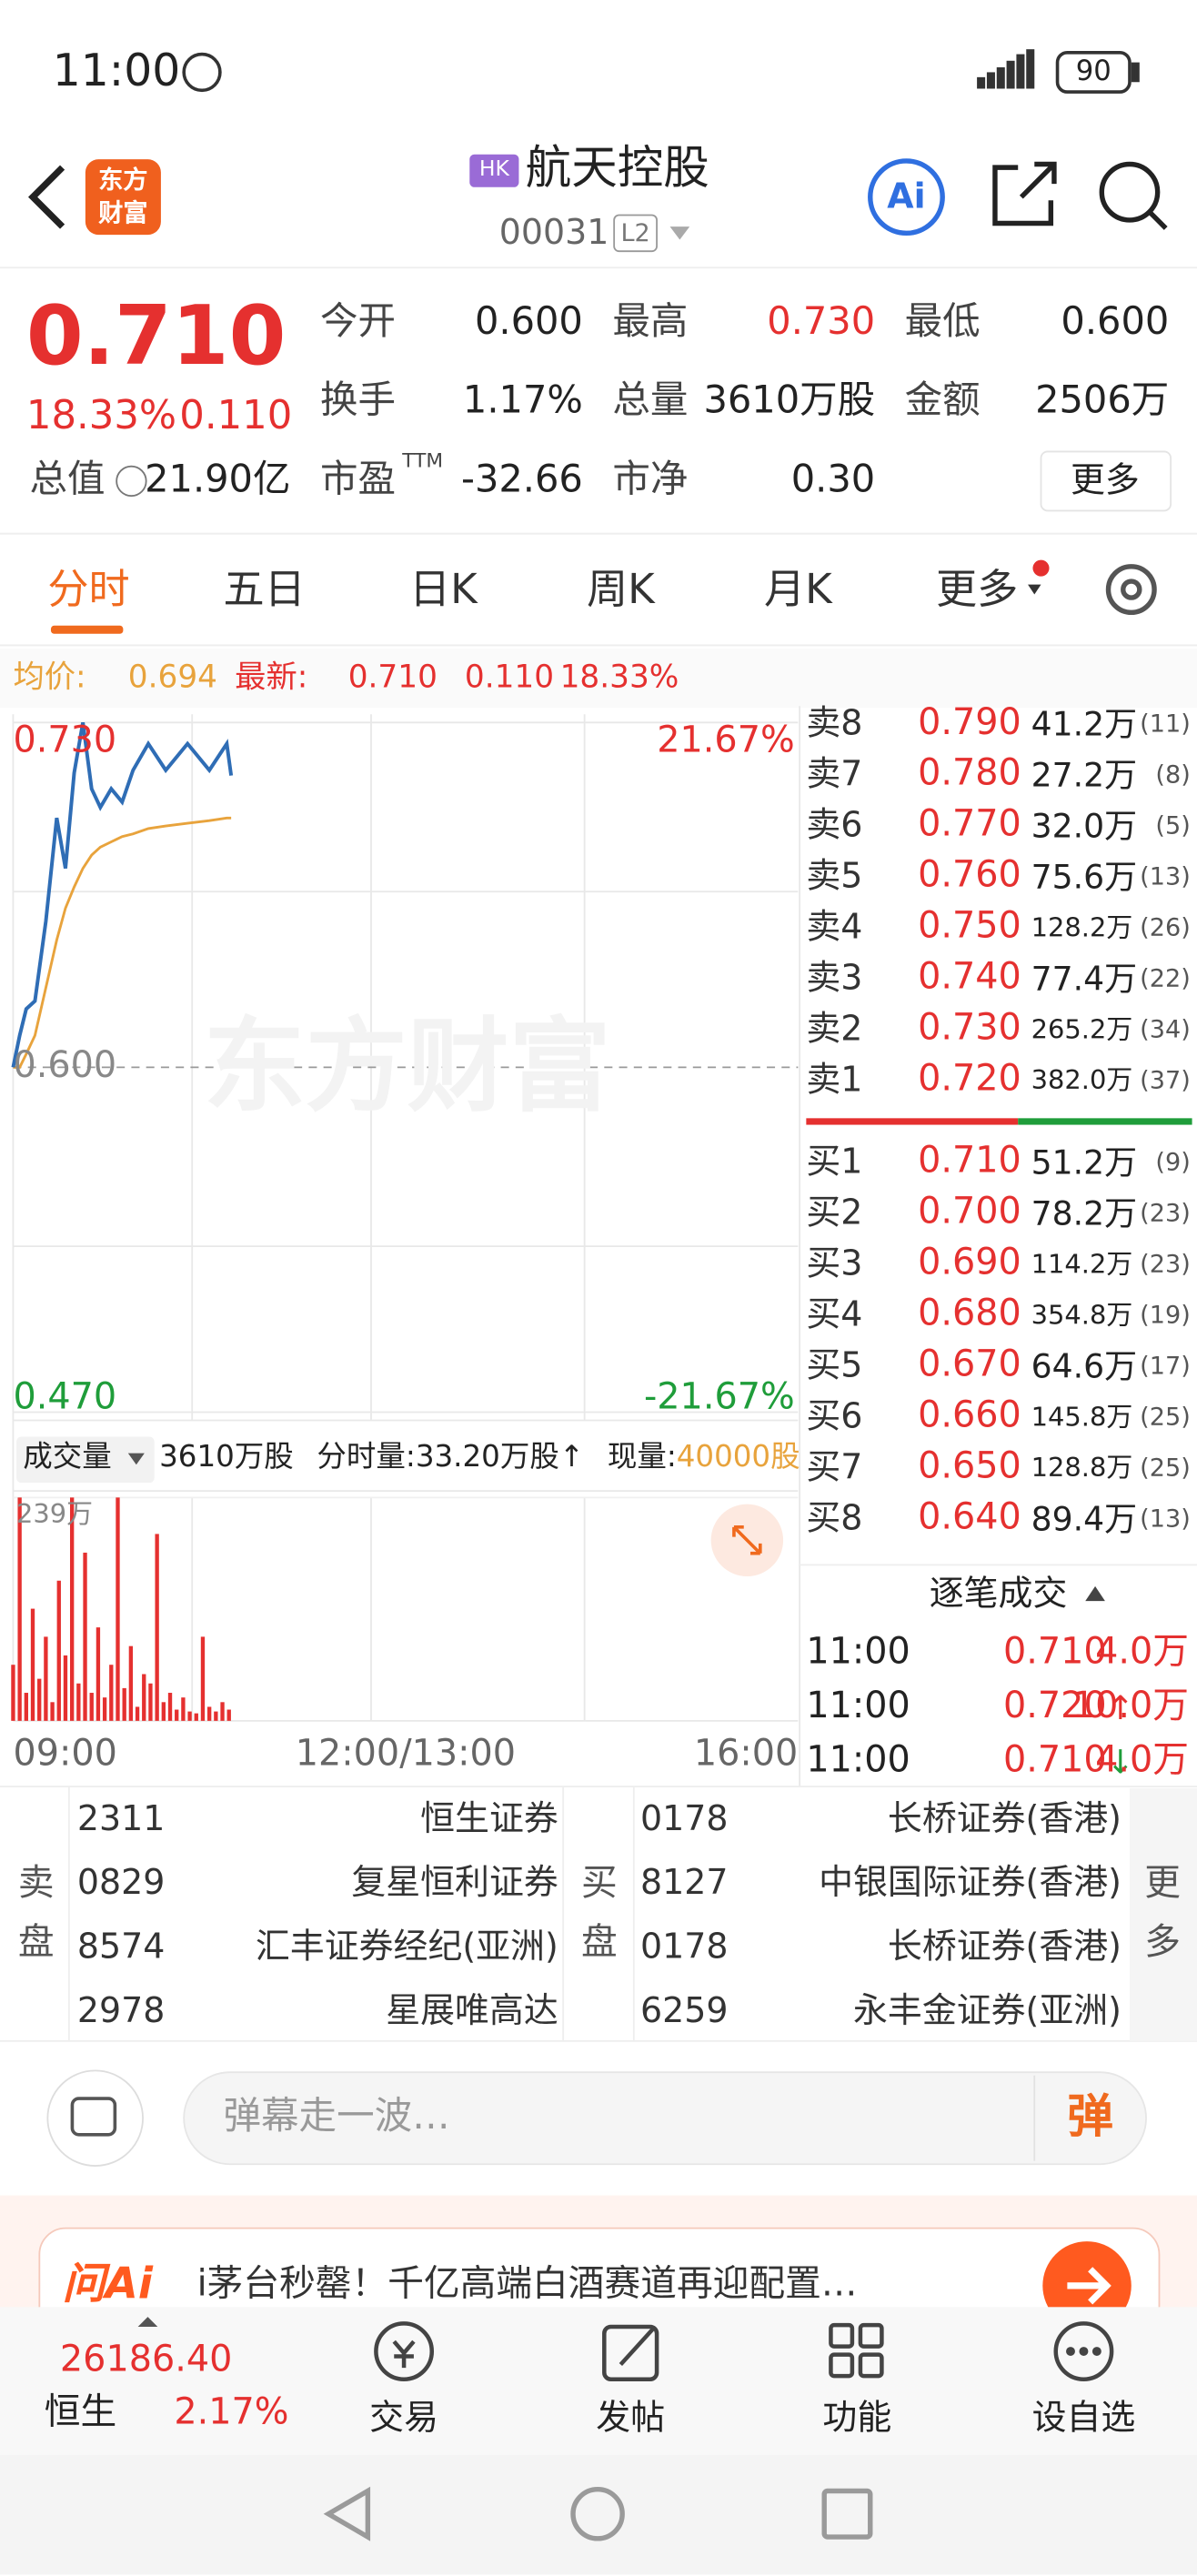 Image resolution: width=1197 pixels, height=2576 pixels. What do you see at coordinates (726, 741) in the screenshot?
I see `pct-label: 21.67%` at bounding box center [726, 741].